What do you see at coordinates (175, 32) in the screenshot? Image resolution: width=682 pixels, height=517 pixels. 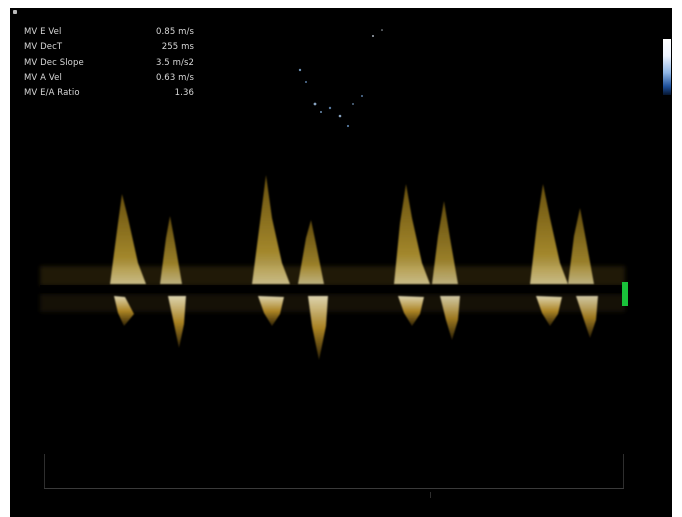 I see `measurement-value: 0.85 m/s` at bounding box center [175, 32].